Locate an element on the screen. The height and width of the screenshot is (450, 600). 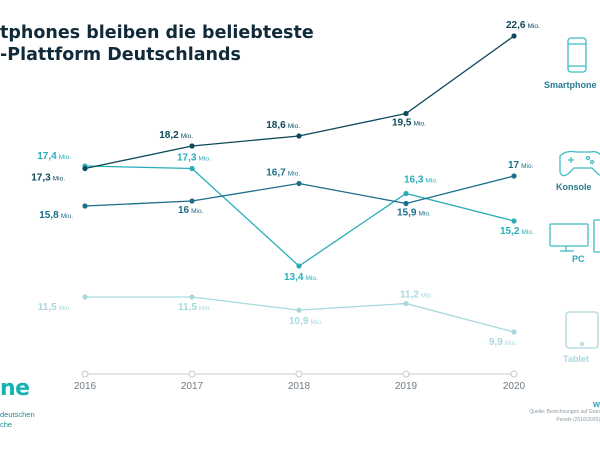
data-point-pc-2019 is located at coordinates (406, 193).